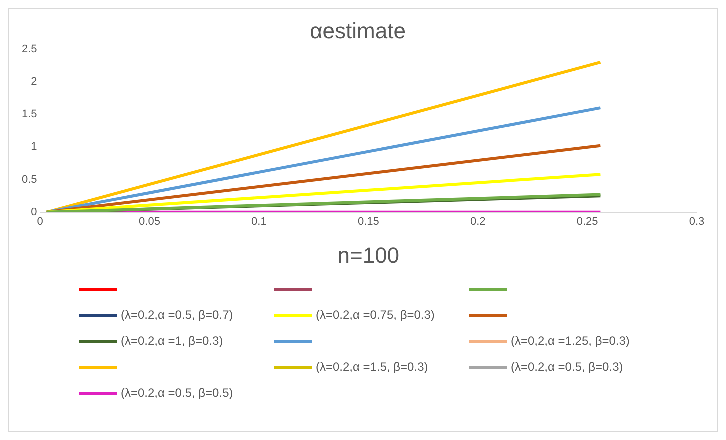 This screenshot has width=726, height=440. I want to click on x-tick-label: 0.3, so click(697, 222).